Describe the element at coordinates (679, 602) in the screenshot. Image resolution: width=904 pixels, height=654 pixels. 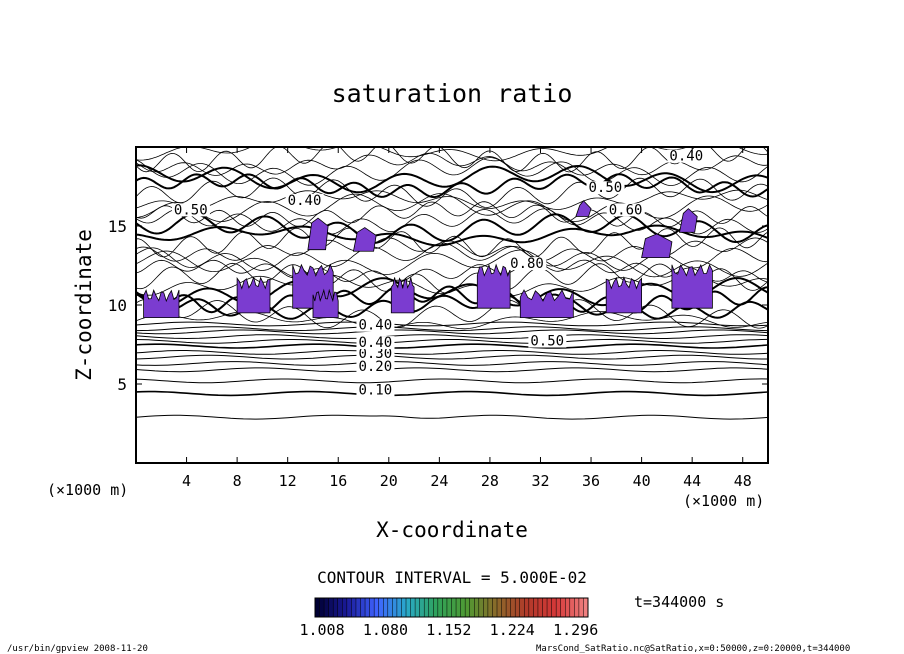
I see `time-label: t=344000 s` at that location.